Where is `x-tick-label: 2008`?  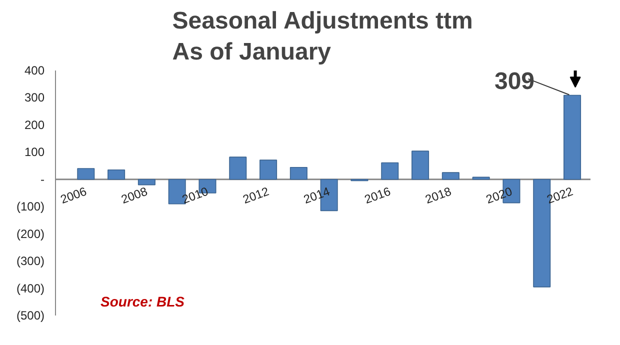
x-tick-label: 2008 is located at coordinates (134, 195).